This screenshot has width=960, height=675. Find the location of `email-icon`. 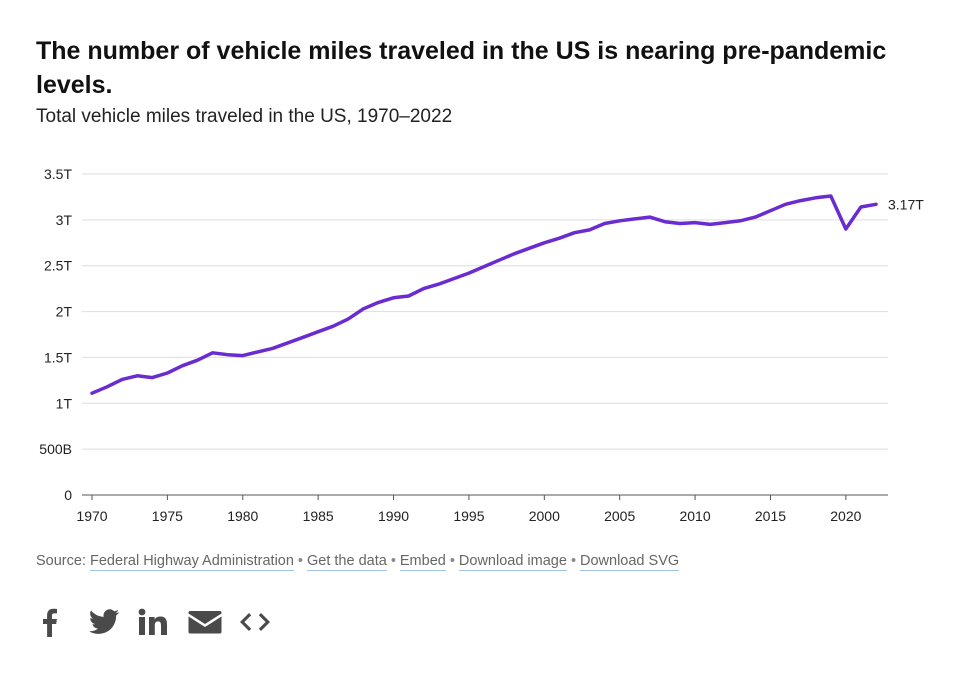

email-icon is located at coordinates (213, 622).